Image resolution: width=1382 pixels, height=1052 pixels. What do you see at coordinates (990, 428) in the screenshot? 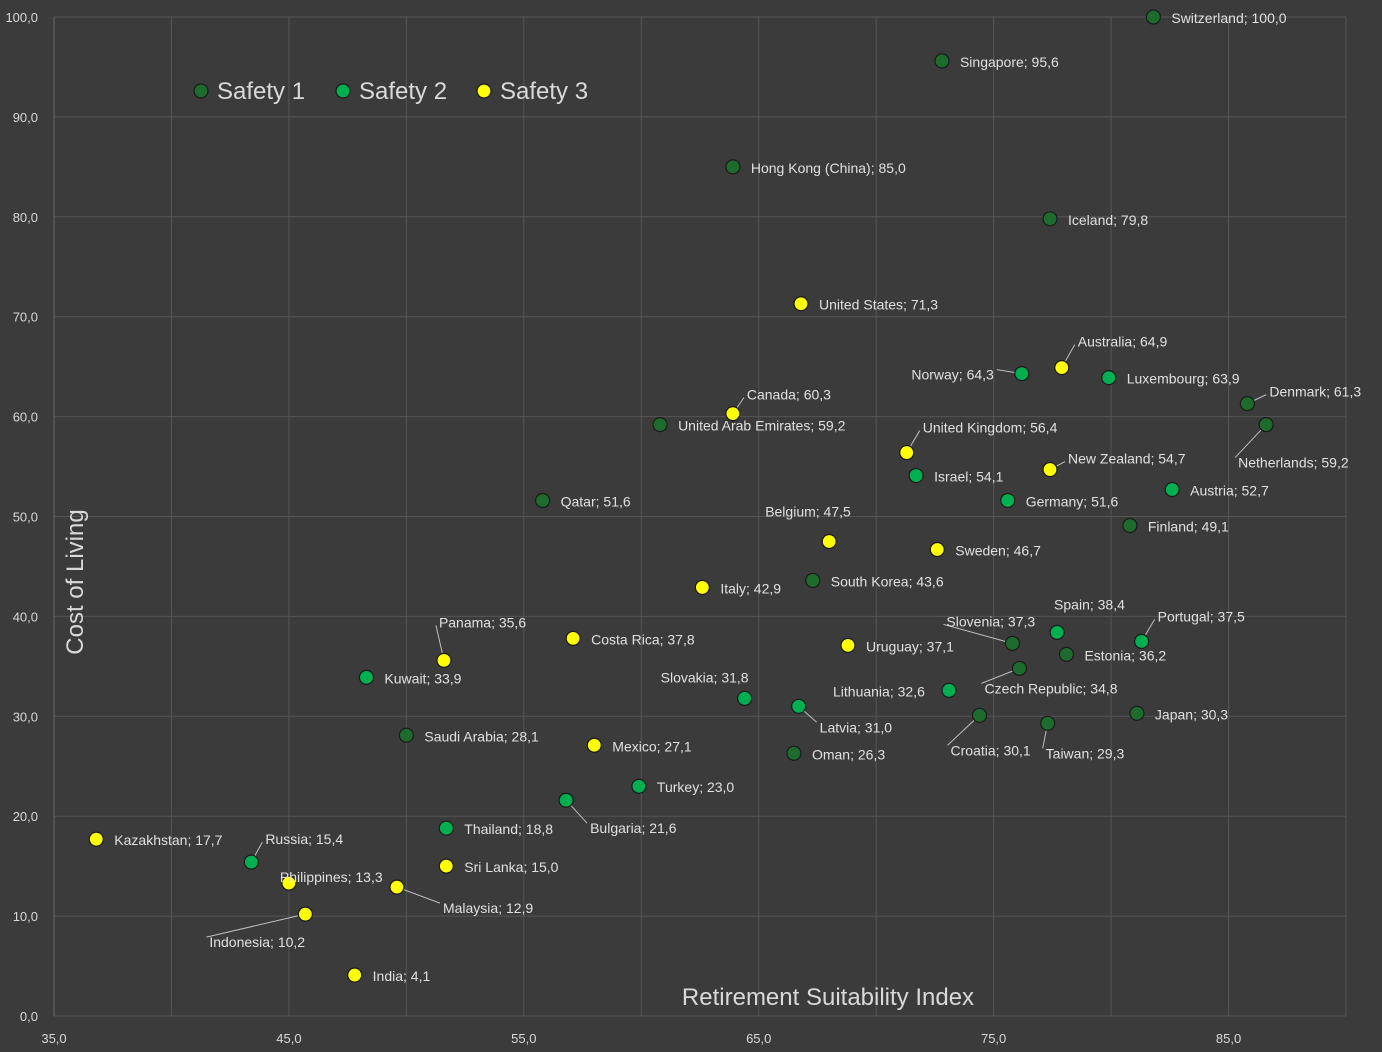
I see `point-label: United Kingdom; 56,4` at bounding box center [990, 428].